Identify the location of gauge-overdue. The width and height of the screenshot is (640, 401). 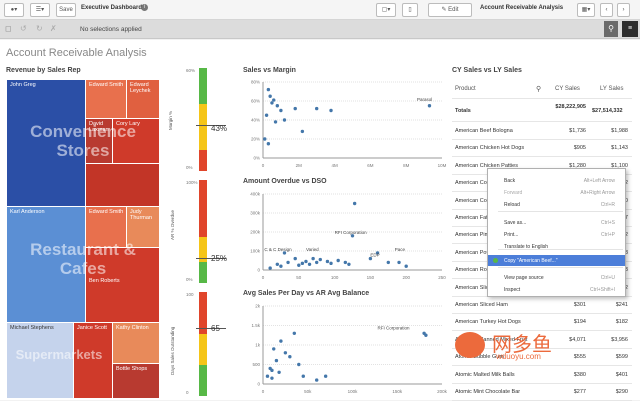
(203, 231).